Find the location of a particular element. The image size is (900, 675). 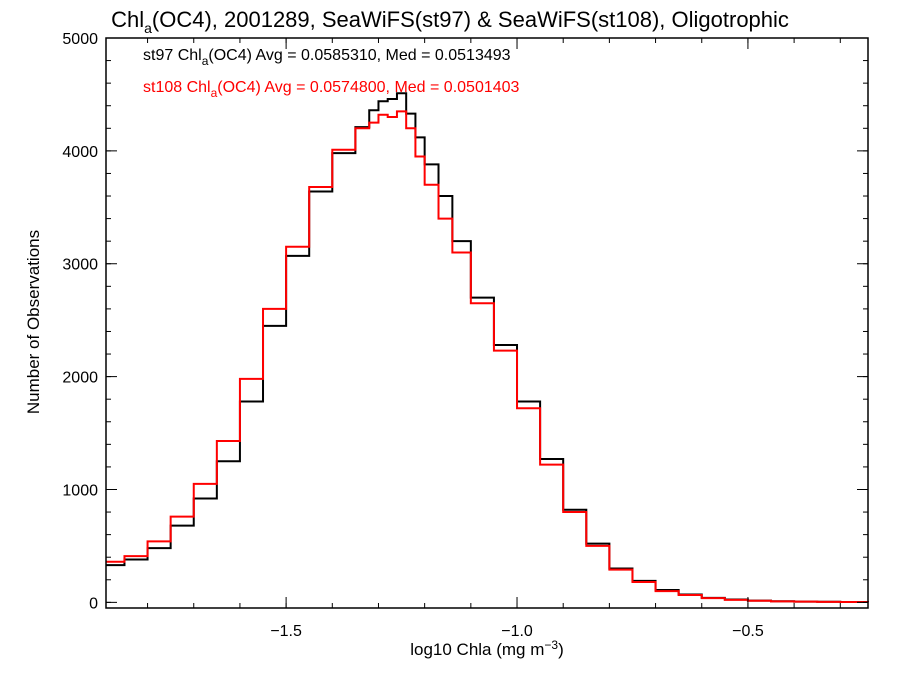

x-axis-label-post: ) is located at coordinates (561, 649).